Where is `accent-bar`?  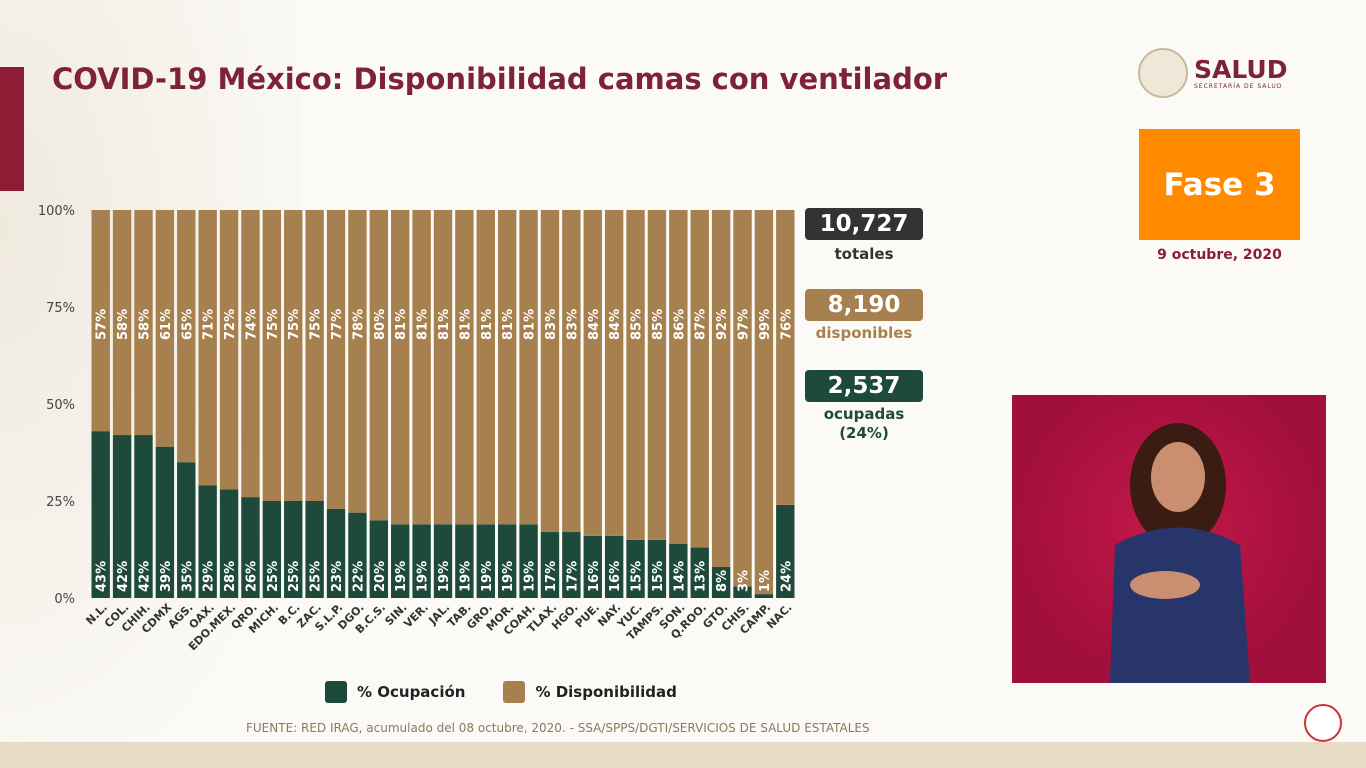
accent-bar is located at coordinates (12, 129).